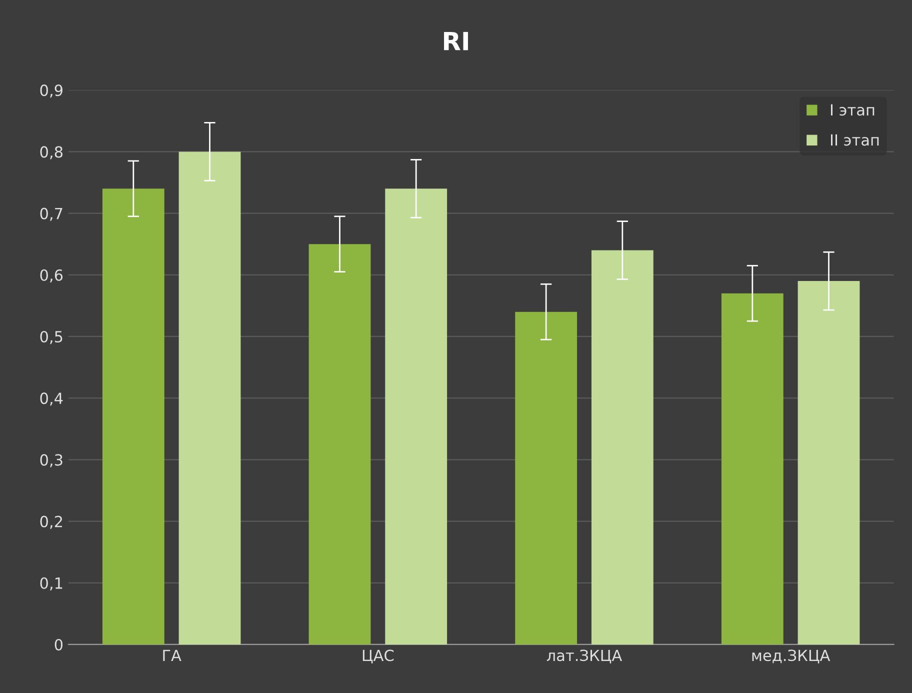  I want to click on y-tick-label: 0,5, so click(51, 337).